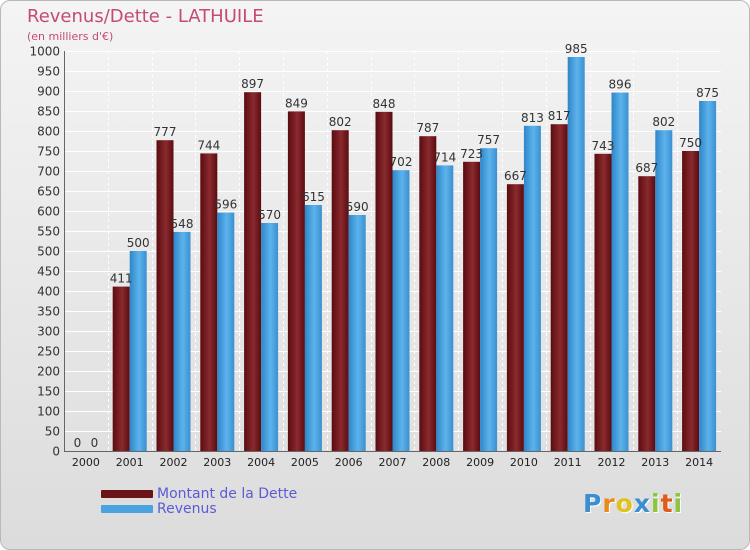 This screenshot has width=750, height=550. Describe the element at coordinates (427, 128) in the screenshot. I see `data-label: 787` at that location.